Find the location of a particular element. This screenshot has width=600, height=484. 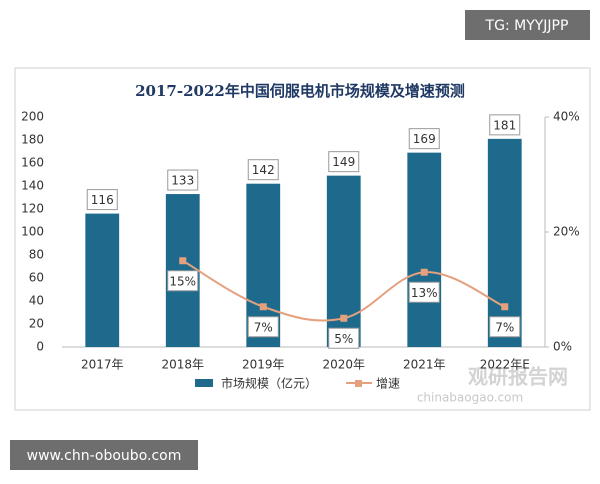

y-tick-label: 60 is located at coordinates (36, 278).